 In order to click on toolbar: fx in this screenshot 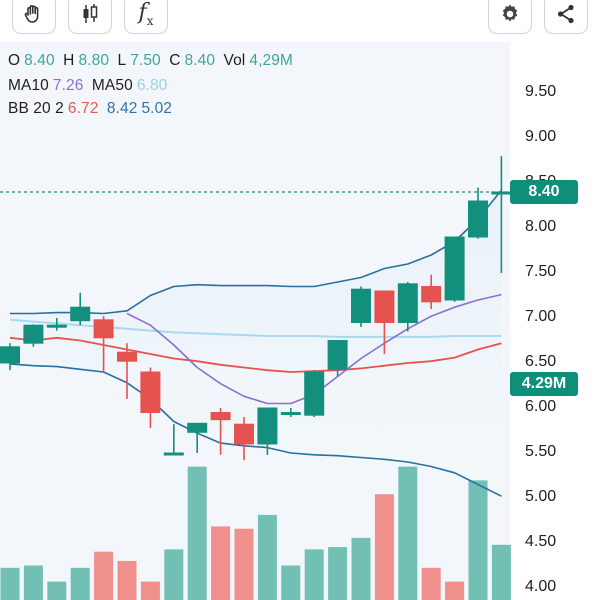, I will do `click(300, 20)`.